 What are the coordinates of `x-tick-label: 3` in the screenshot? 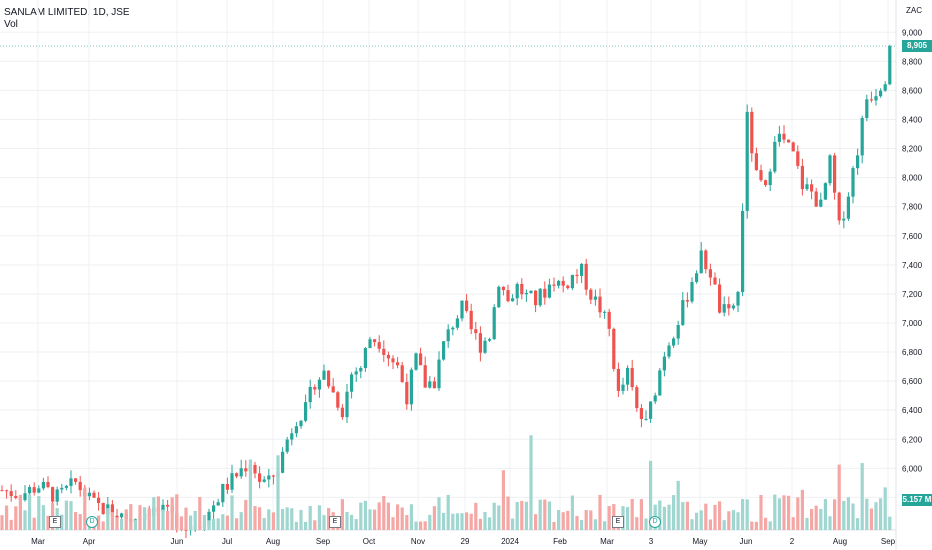 It's located at (651, 541).